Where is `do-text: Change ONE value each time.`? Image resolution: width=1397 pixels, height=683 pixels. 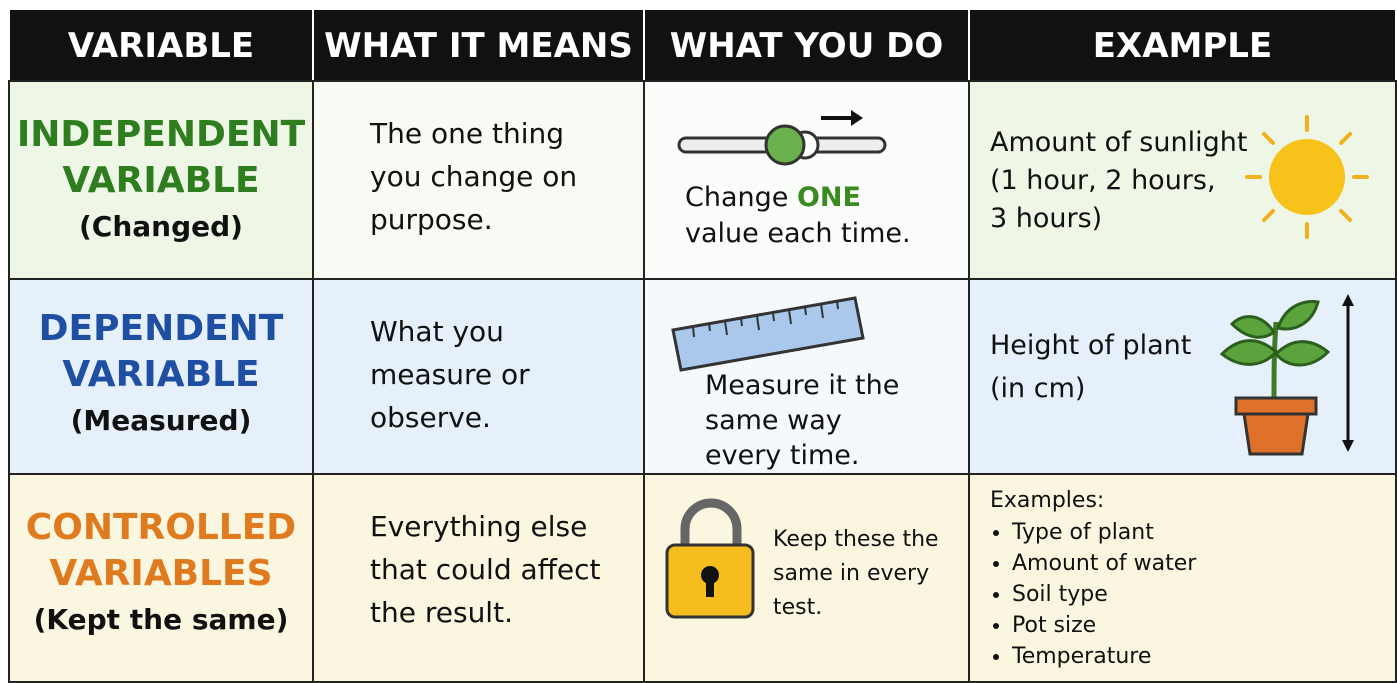 do-text: Change ONE value each time. is located at coordinates (815, 216).